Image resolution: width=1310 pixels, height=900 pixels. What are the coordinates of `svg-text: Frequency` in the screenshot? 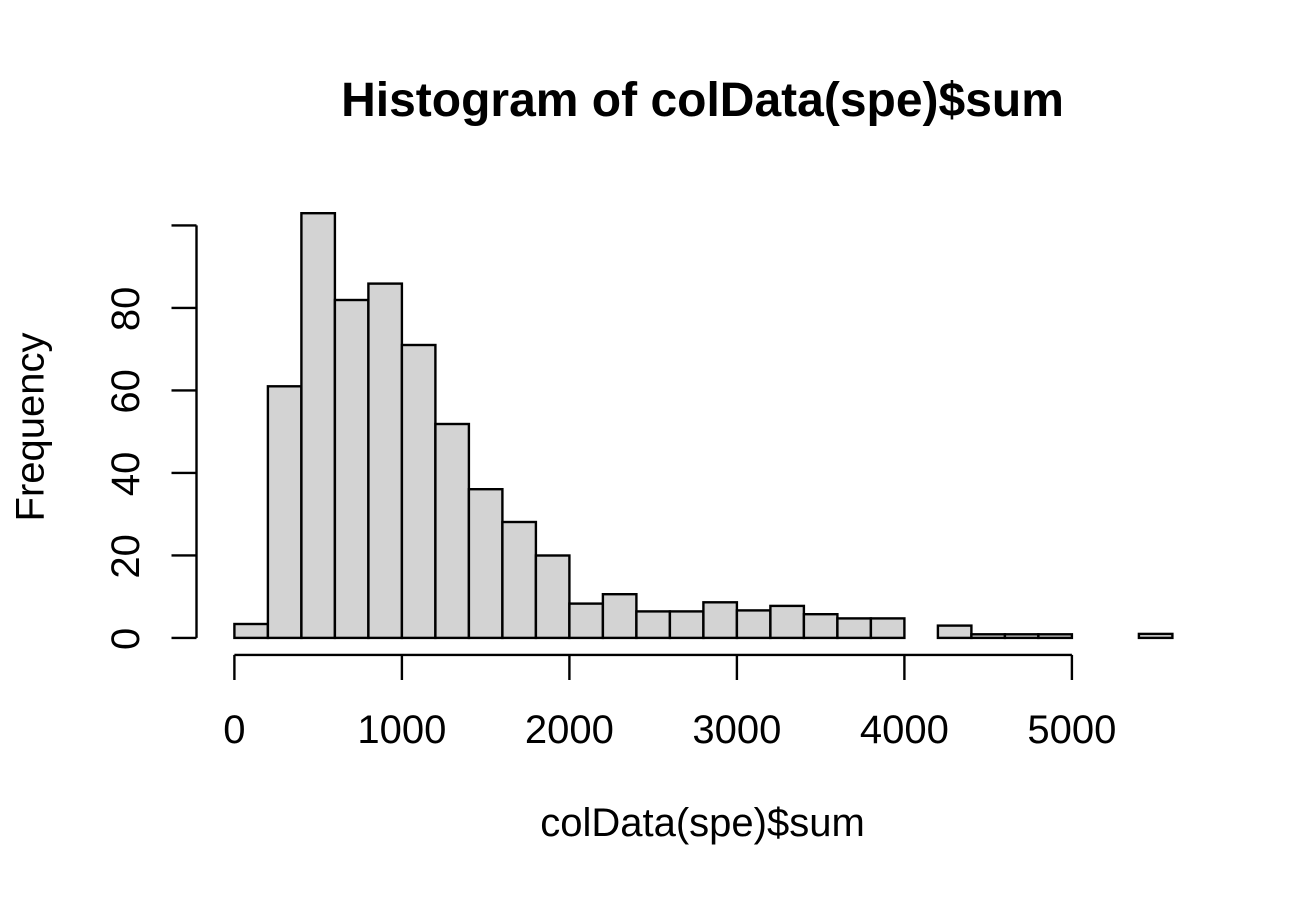 It's located at (30, 427).